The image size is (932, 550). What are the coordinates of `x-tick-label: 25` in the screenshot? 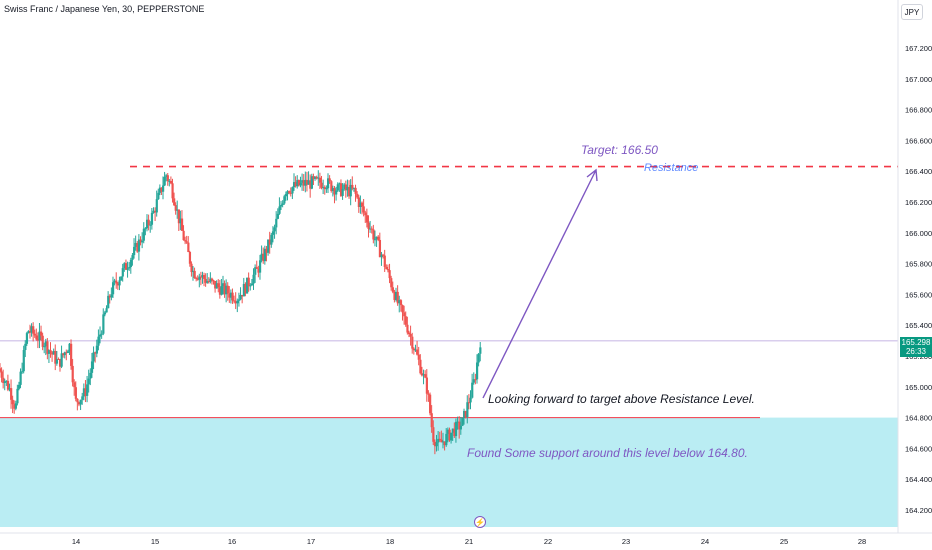 It's located at (784, 541).